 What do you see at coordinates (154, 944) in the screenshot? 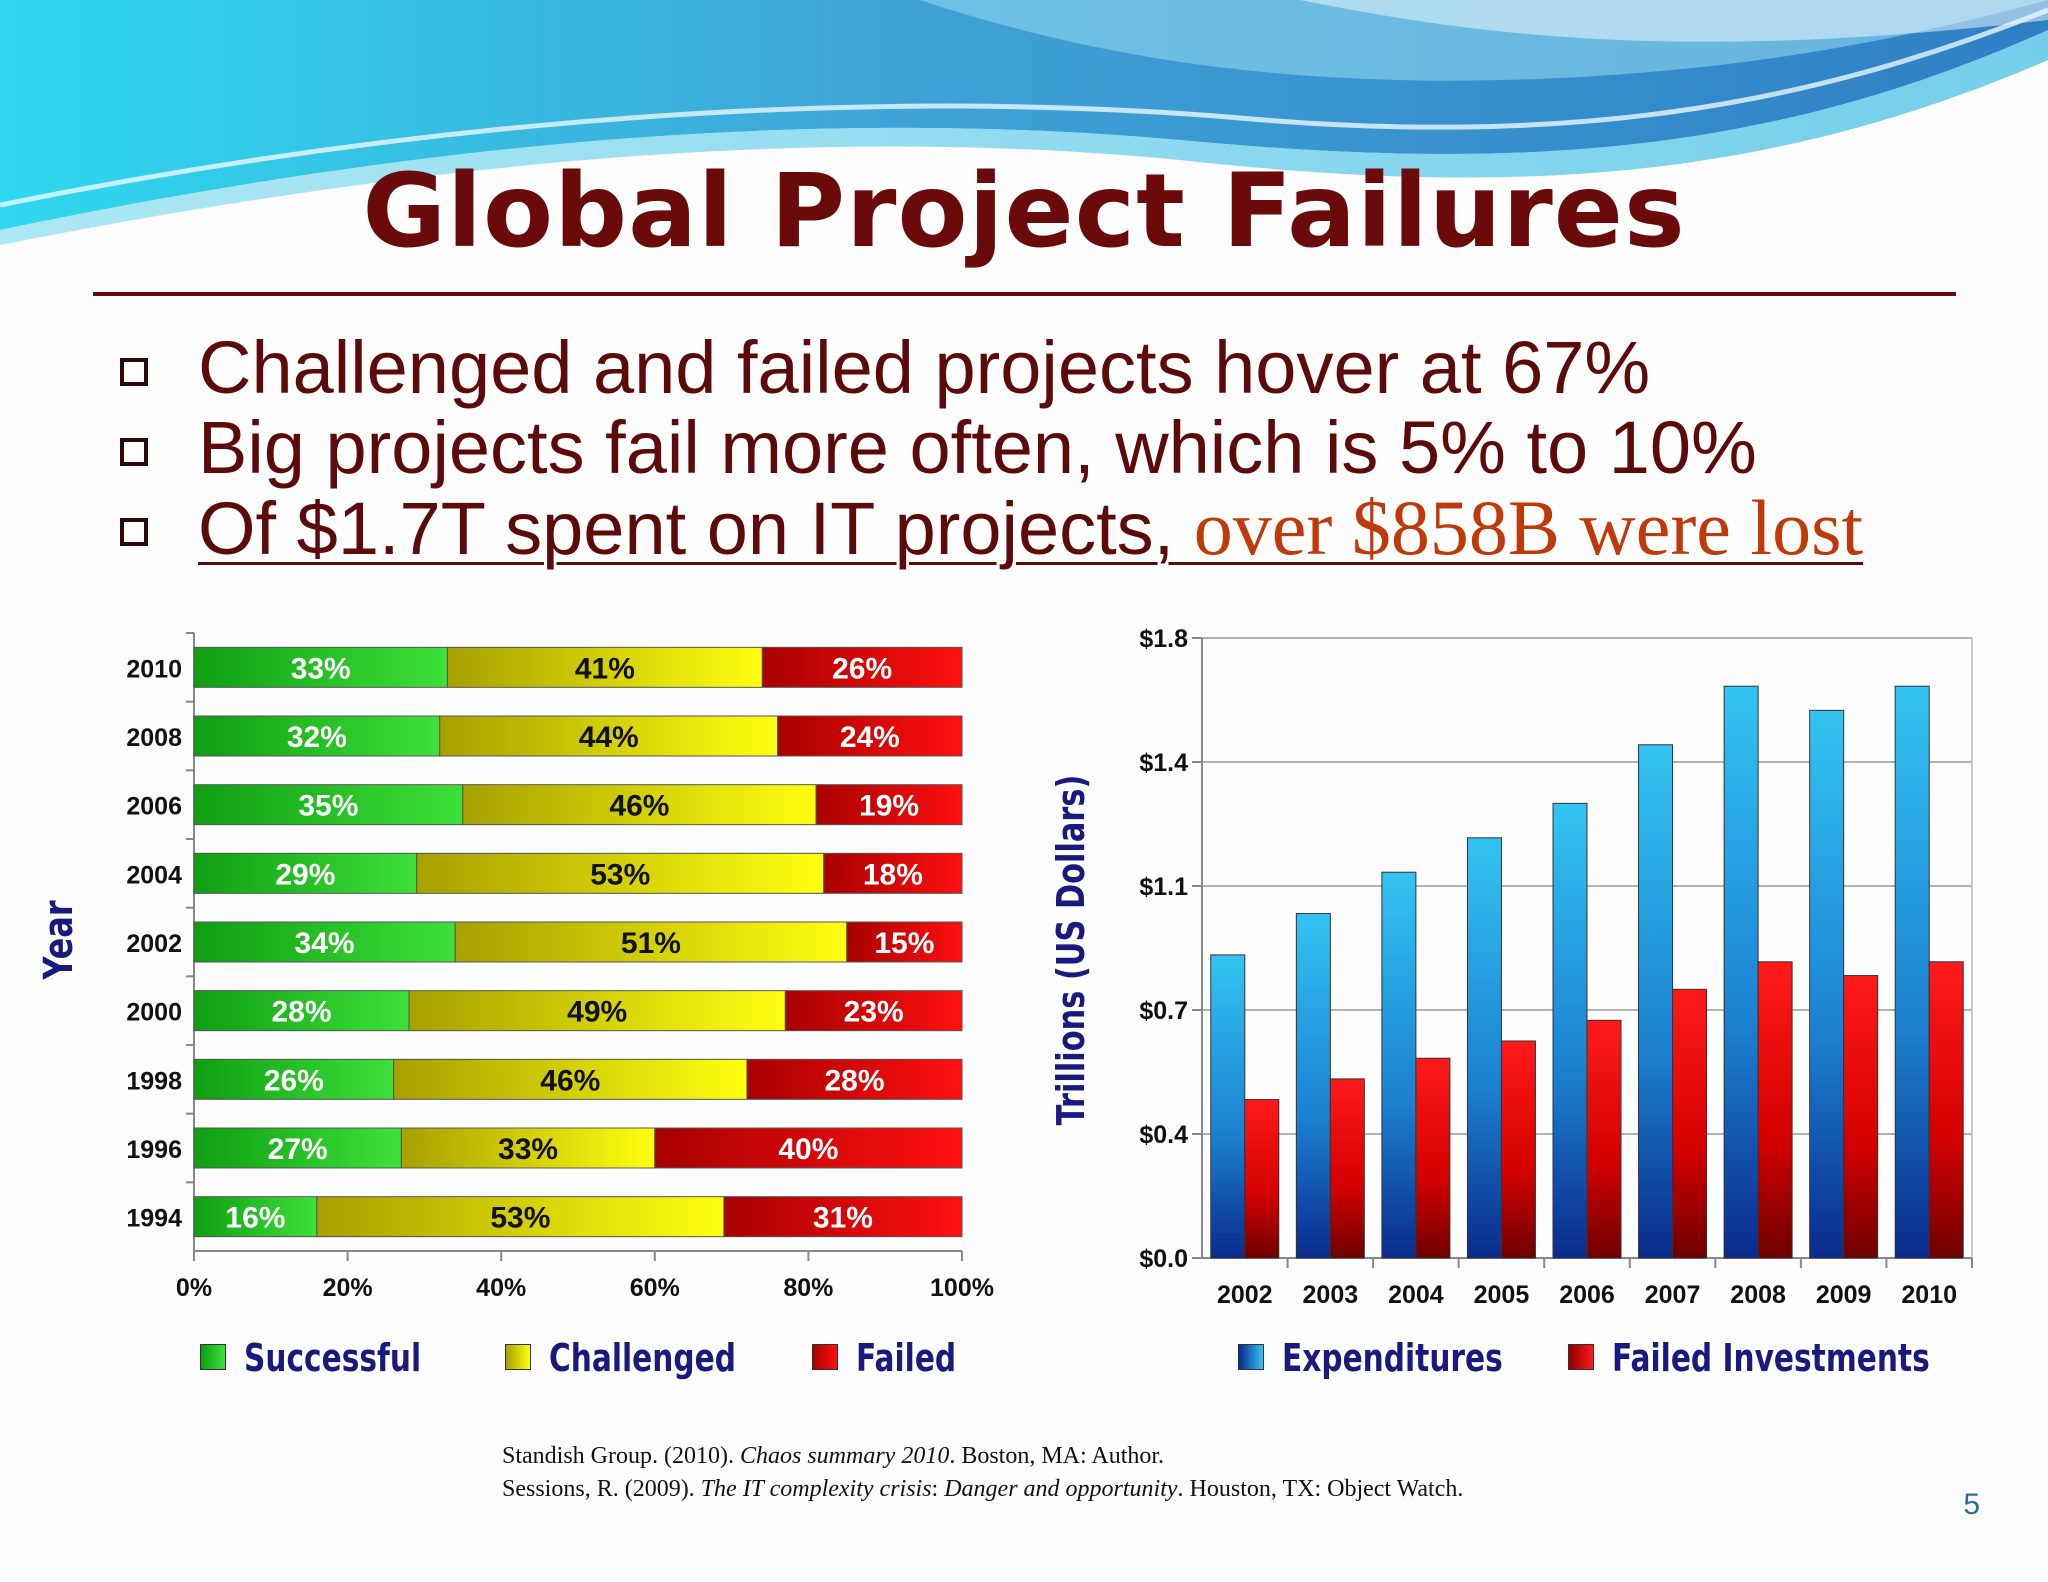
I see `left-y-tick-label: 2002` at bounding box center [154, 944].